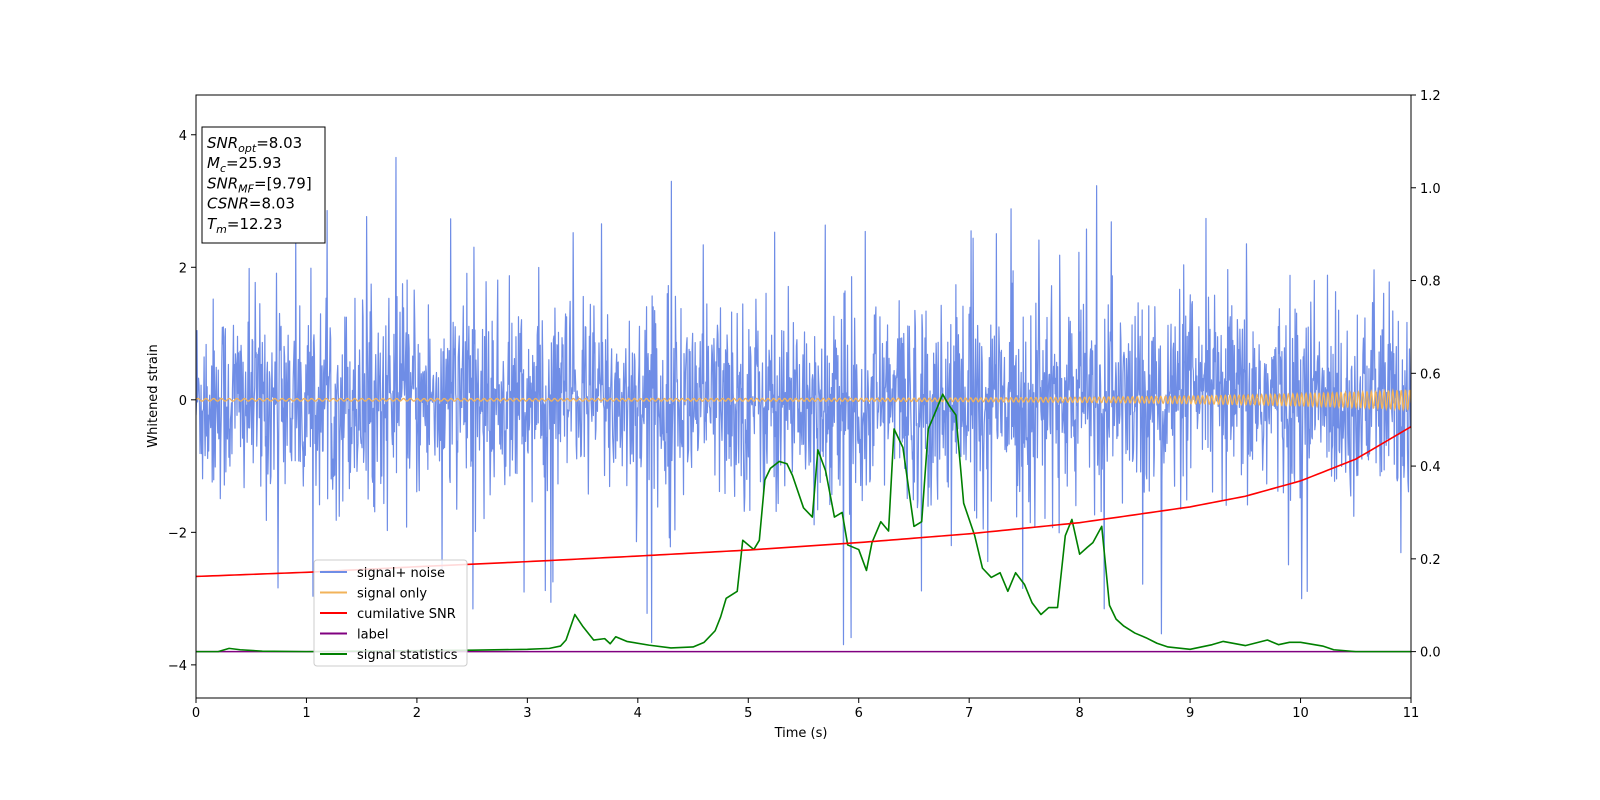 This screenshot has height=800, width=1600. What do you see at coordinates (407, 655) in the screenshot?
I see `legend-entry: signal statistics` at bounding box center [407, 655].